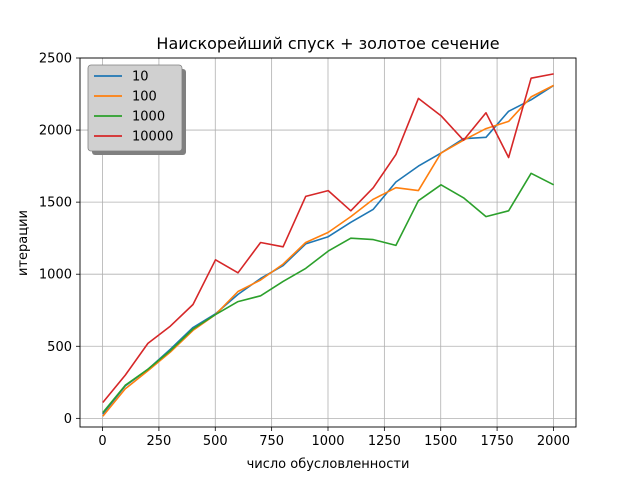  Describe the element at coordinates (140, 77) in the screenshot. I see `legend-label-10: 10` at that location.